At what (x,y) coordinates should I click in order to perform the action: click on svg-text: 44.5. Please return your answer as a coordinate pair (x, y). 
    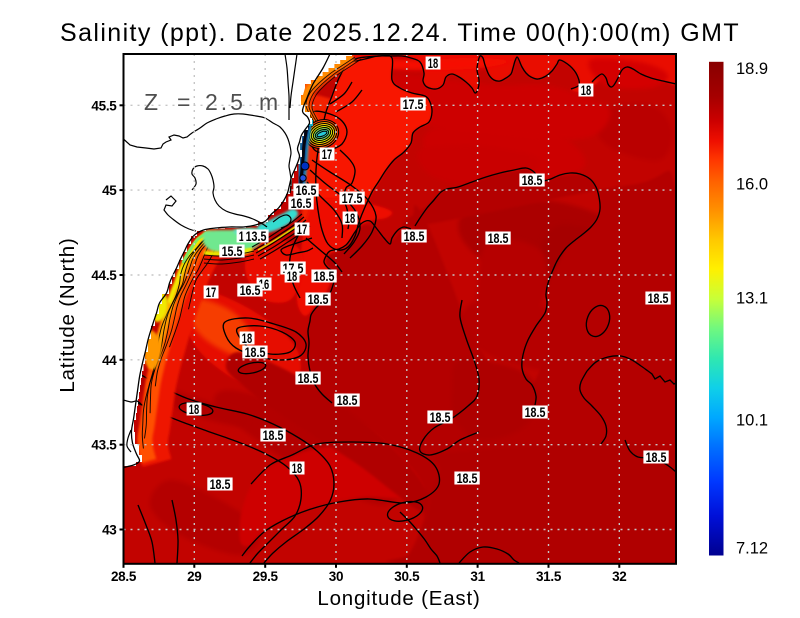
    Looking at the image, I should click on (104, 275).